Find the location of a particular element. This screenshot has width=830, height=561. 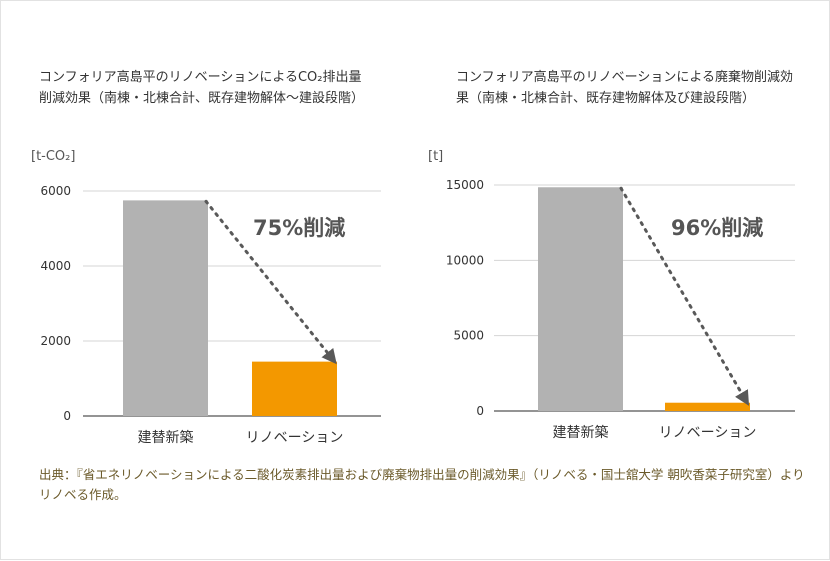

y-tick-label-5000: 5000 is located at coordinates (468, 336).